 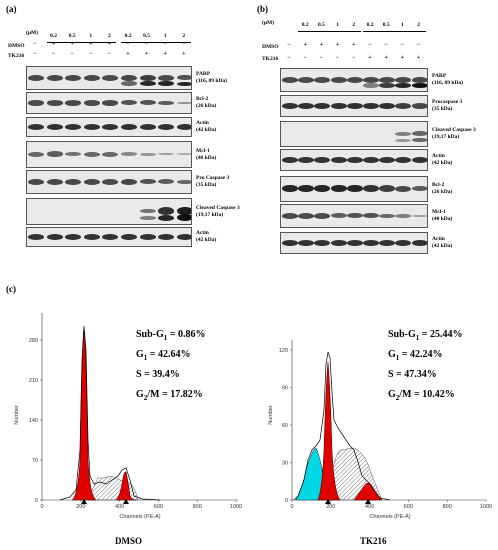 What do you see at coordinates (206, 236) in the screenshot?
I see `a-blot-label-6: Actin (42 kDa)` at bounding box center [206, 236].